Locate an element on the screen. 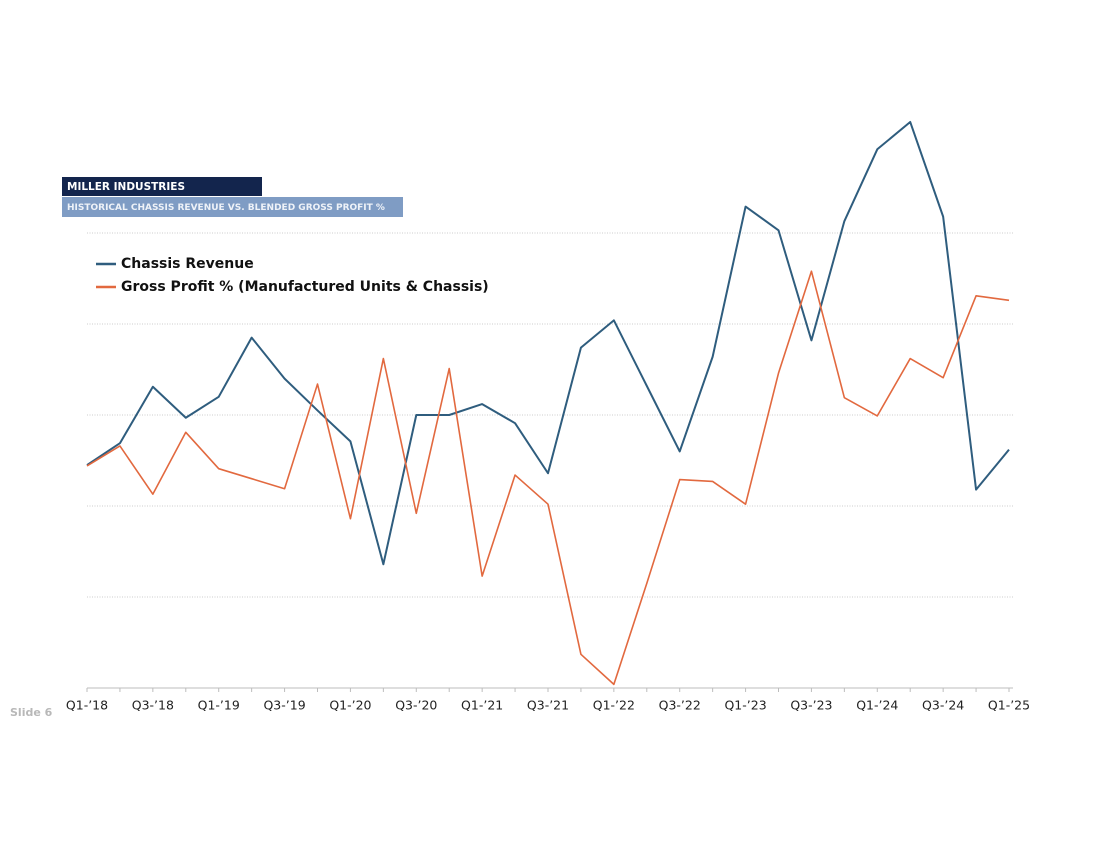 The image size is (1100, 853). x-tick-label: Q3-’21 is located at coordinates (548, 705).